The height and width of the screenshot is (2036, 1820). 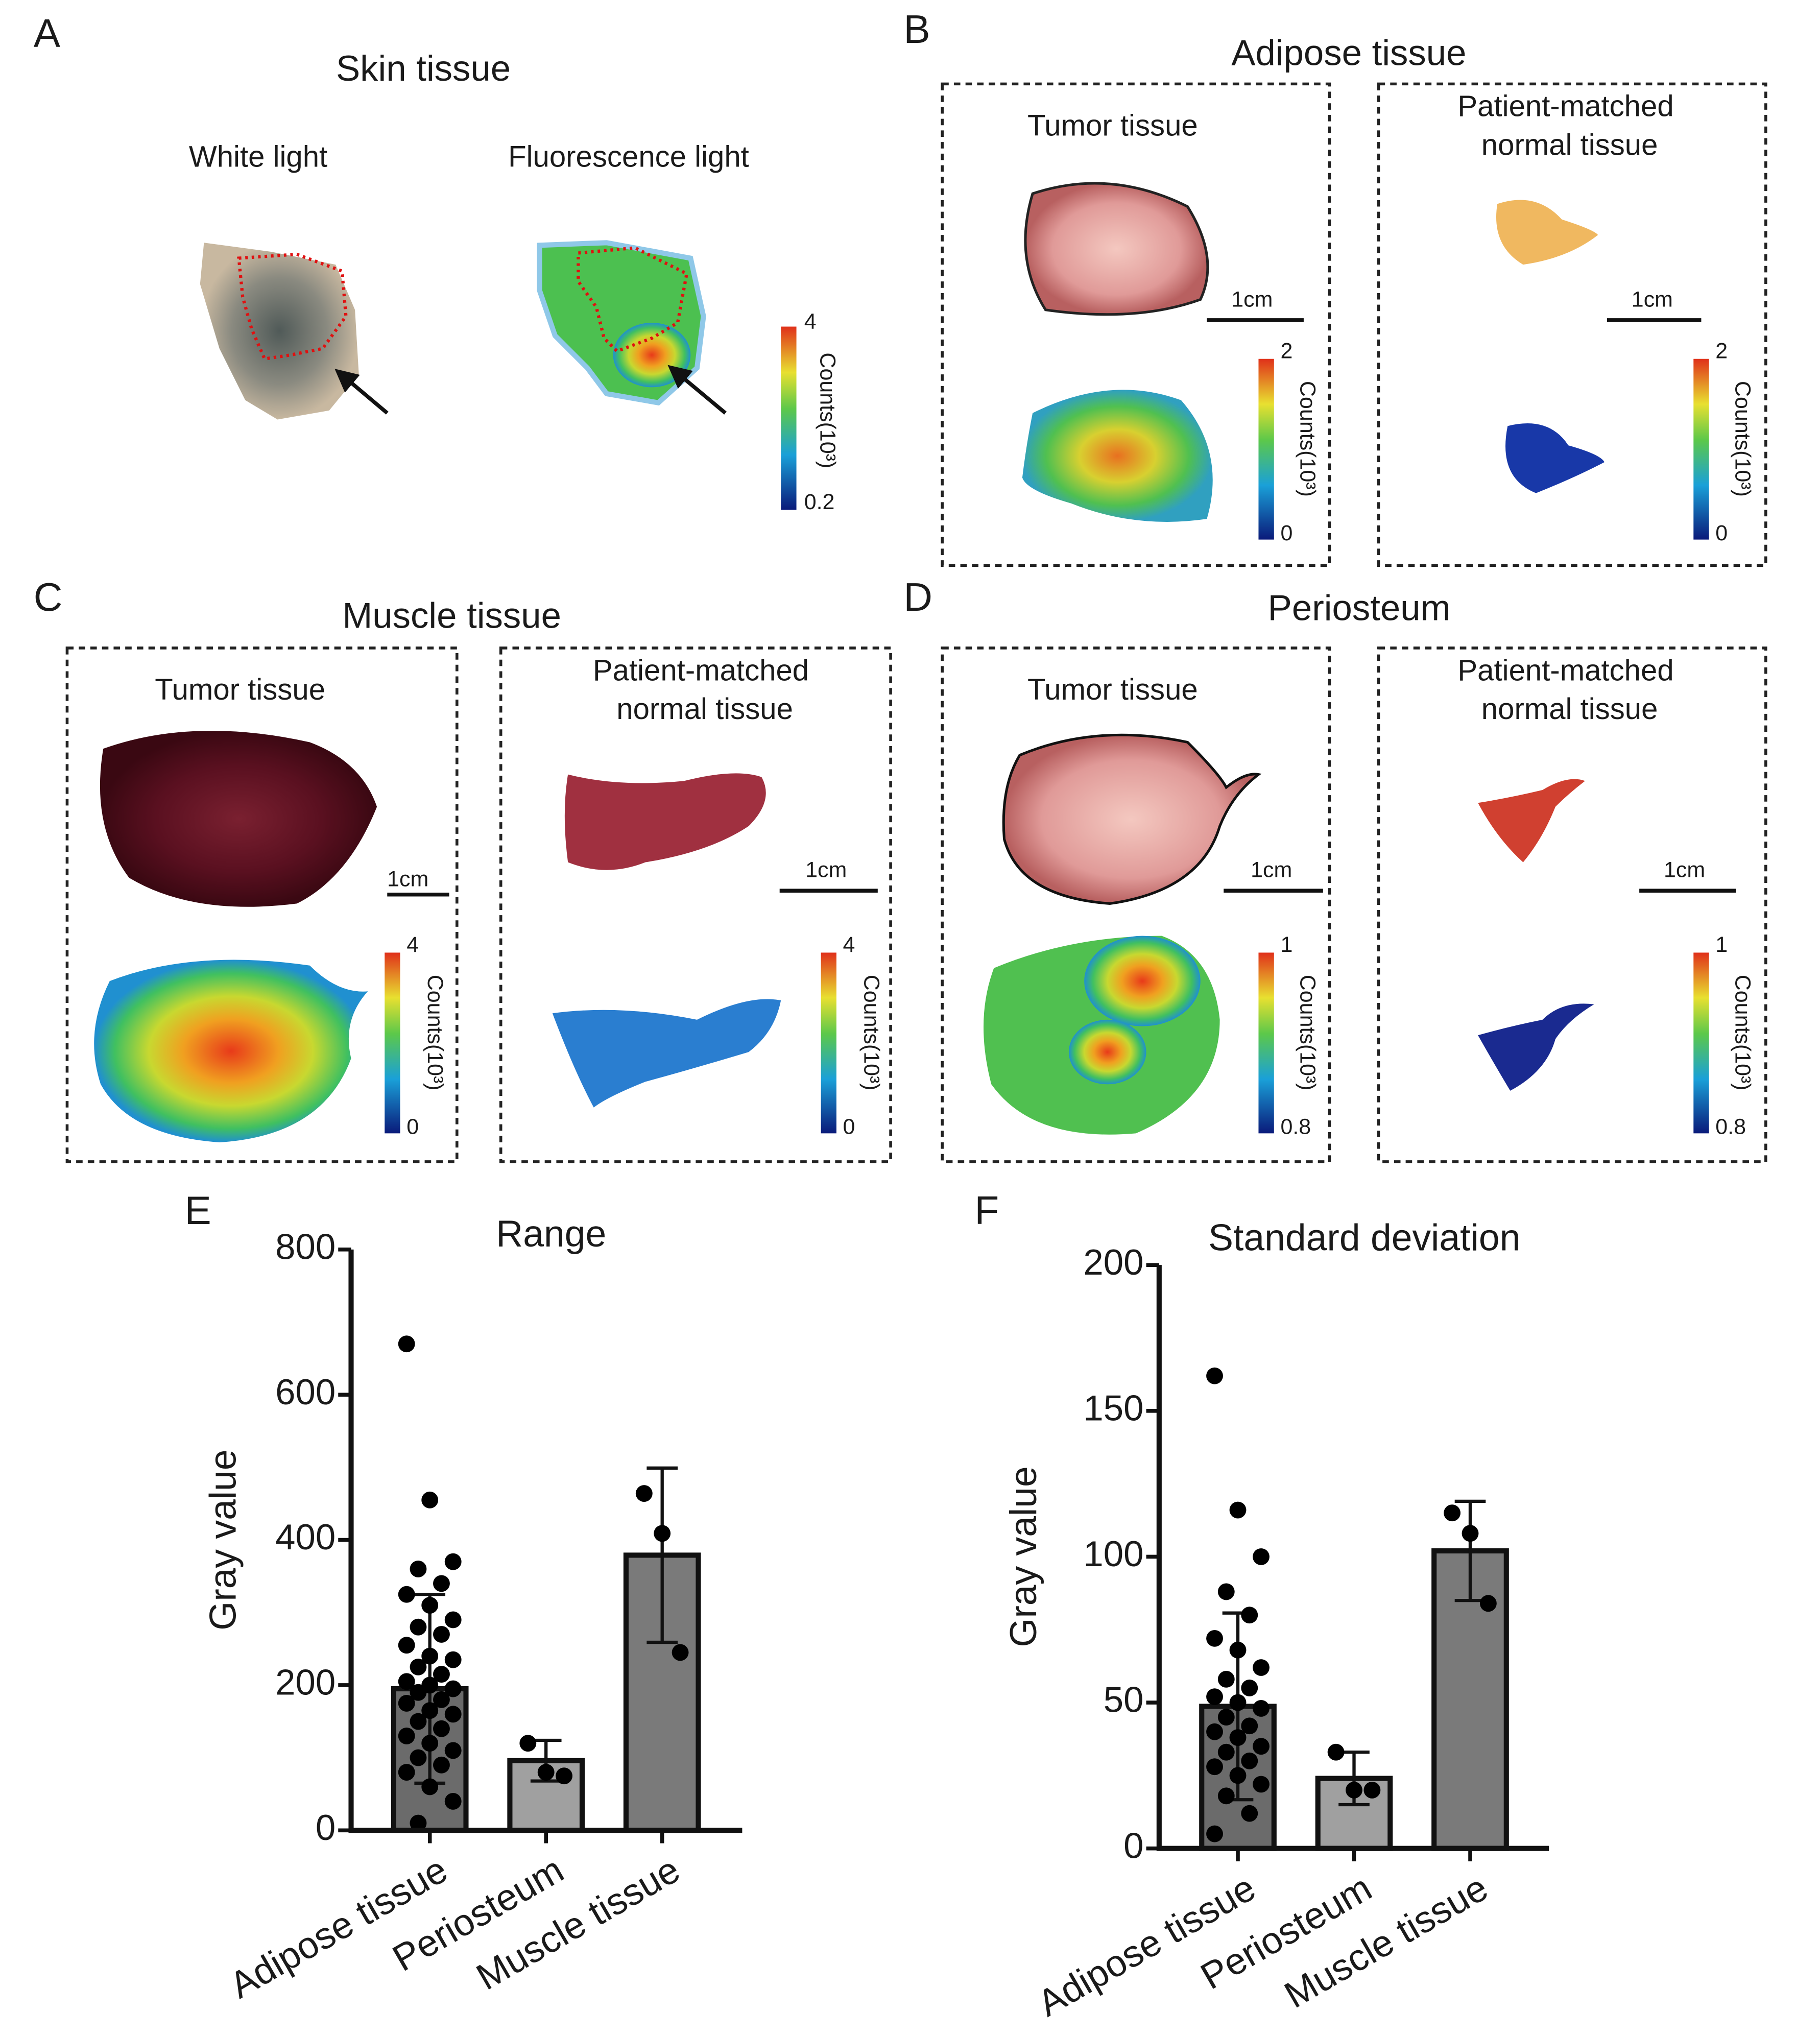 What do you see at coordinates (1359, 607) in the screenshot?
I see `panel-title: Periosteum` at bounding box center [1359, 607].